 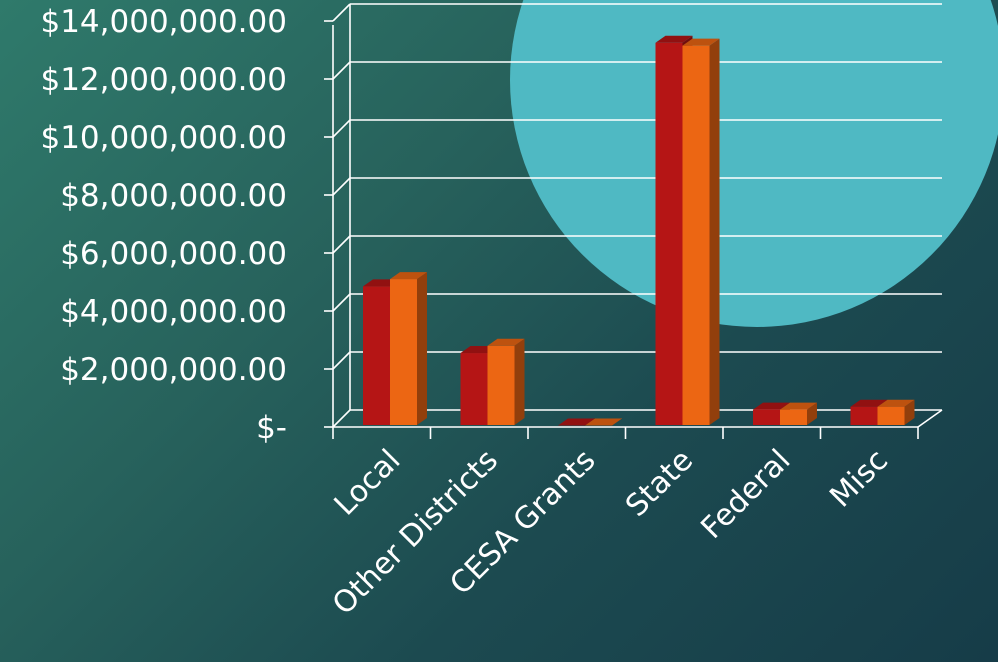 What do you see at coordinates (859, 479) in the screenshot?
I see `x-tick-label: Misc` at bounding box center [859, 479].